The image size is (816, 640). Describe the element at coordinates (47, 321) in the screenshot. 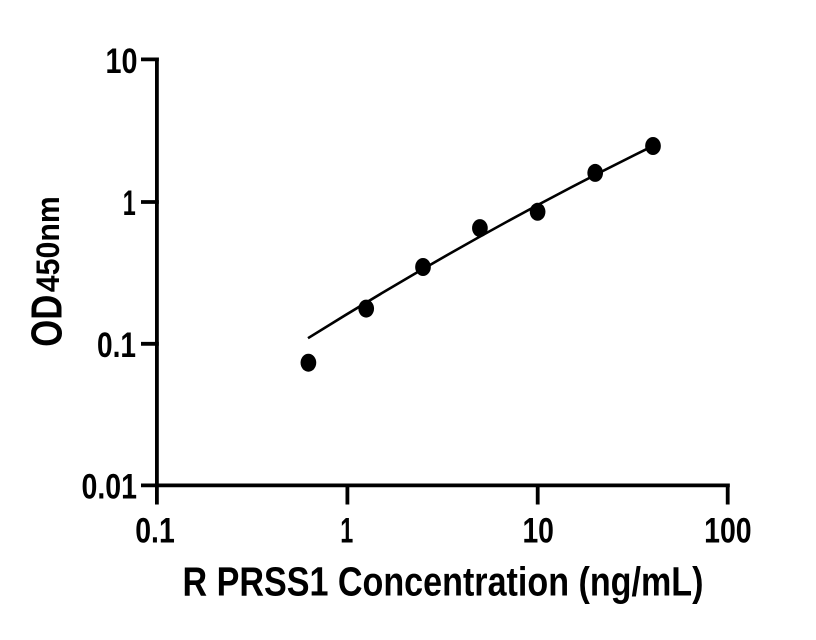

I see `svg-text: OD` at that location.